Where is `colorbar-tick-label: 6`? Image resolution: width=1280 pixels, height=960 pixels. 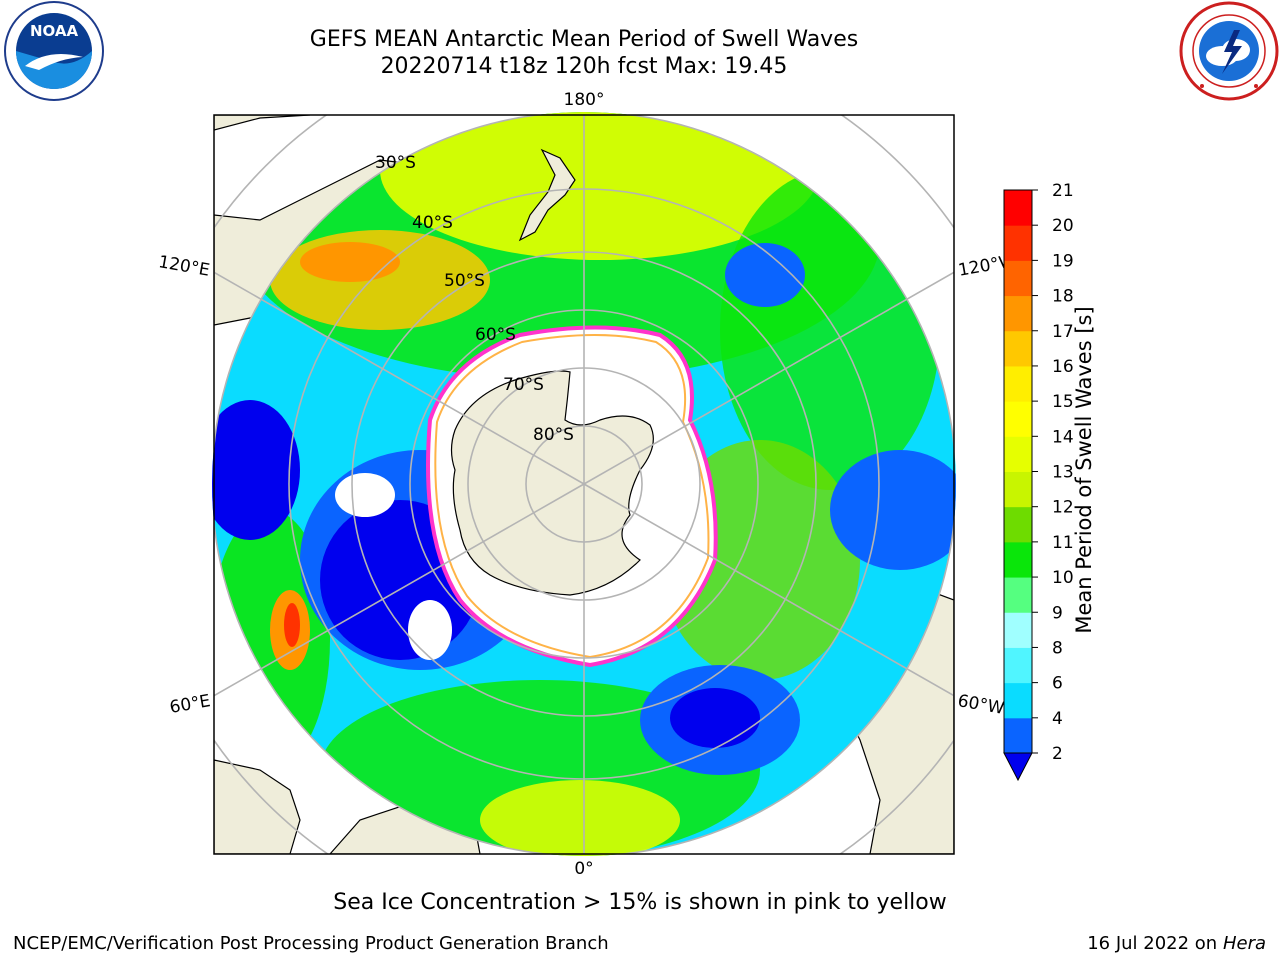 colorbar-tick-label: 6 is located at coordinates (1057, 684).